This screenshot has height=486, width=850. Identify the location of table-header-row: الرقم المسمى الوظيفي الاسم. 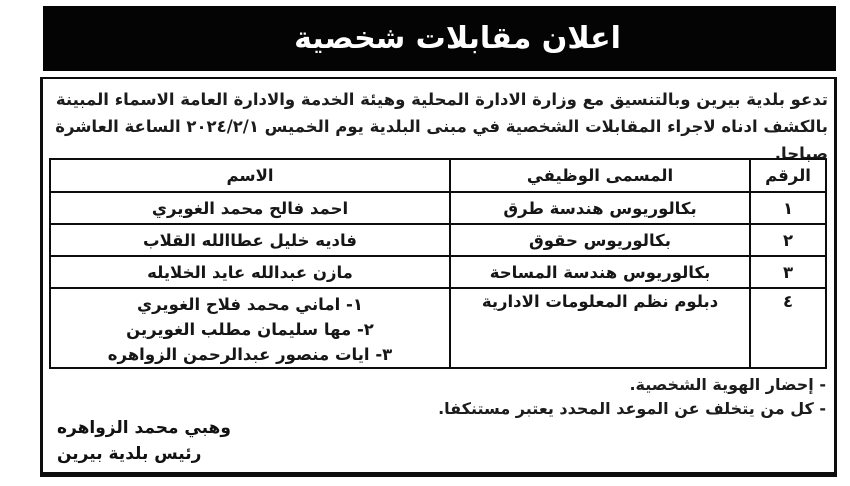
(438, 175).